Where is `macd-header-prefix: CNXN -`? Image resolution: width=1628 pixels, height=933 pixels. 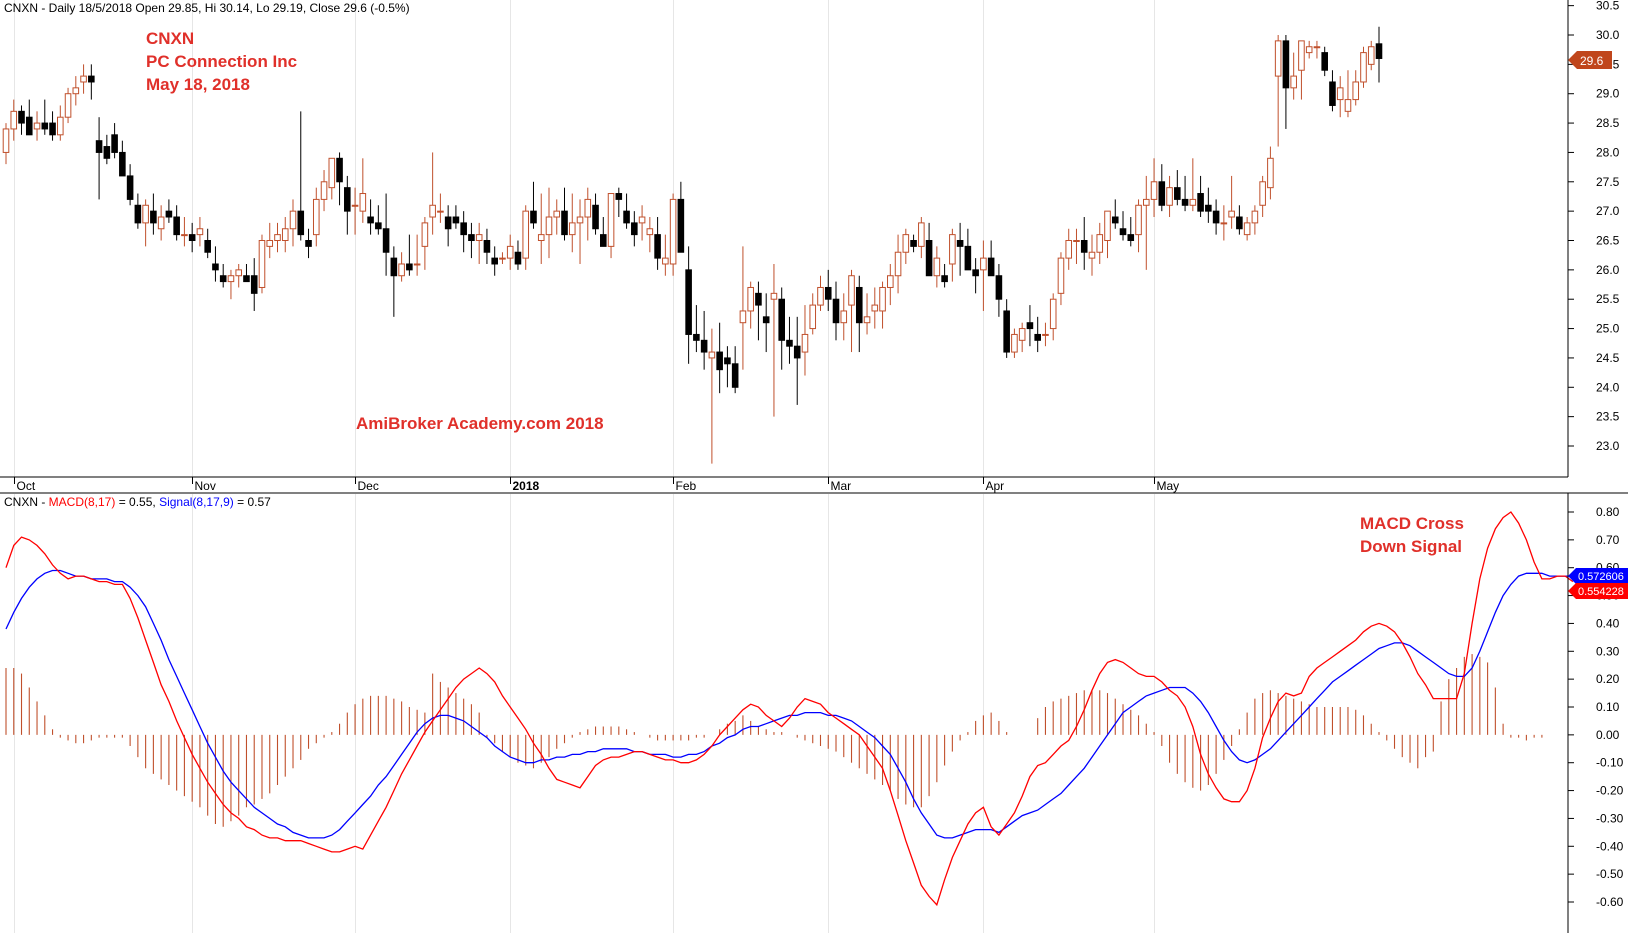 macd-header-prefix: CNXN - is located at coordinates (26, 502).